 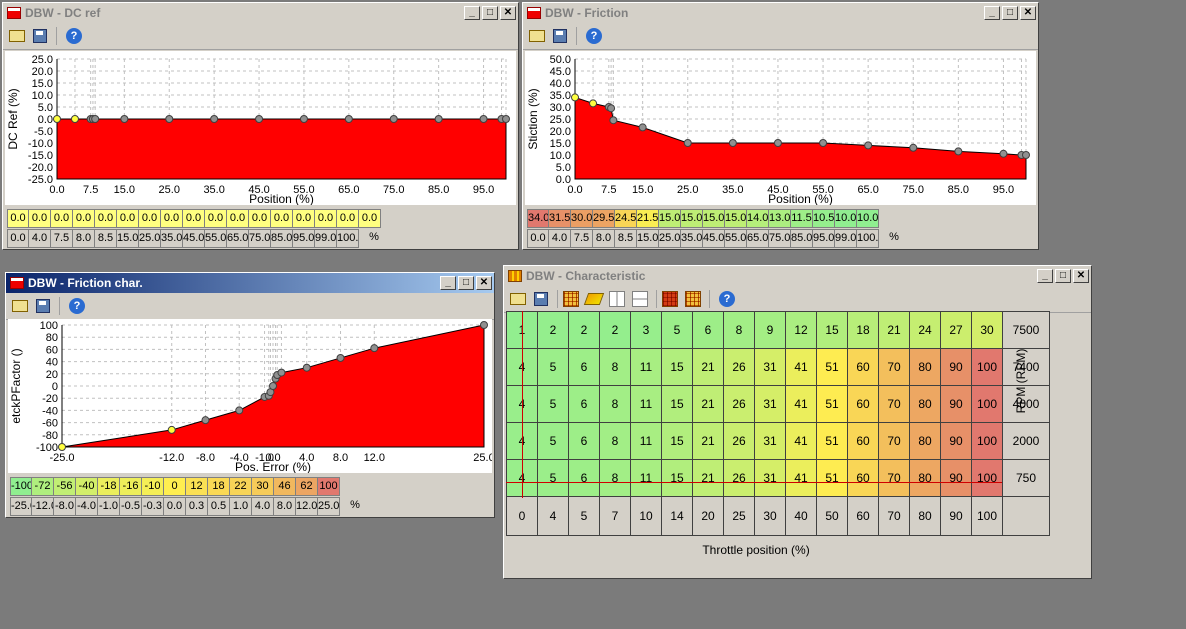 I want to click on value-cell: 30.0, so click(x=582, y=218).